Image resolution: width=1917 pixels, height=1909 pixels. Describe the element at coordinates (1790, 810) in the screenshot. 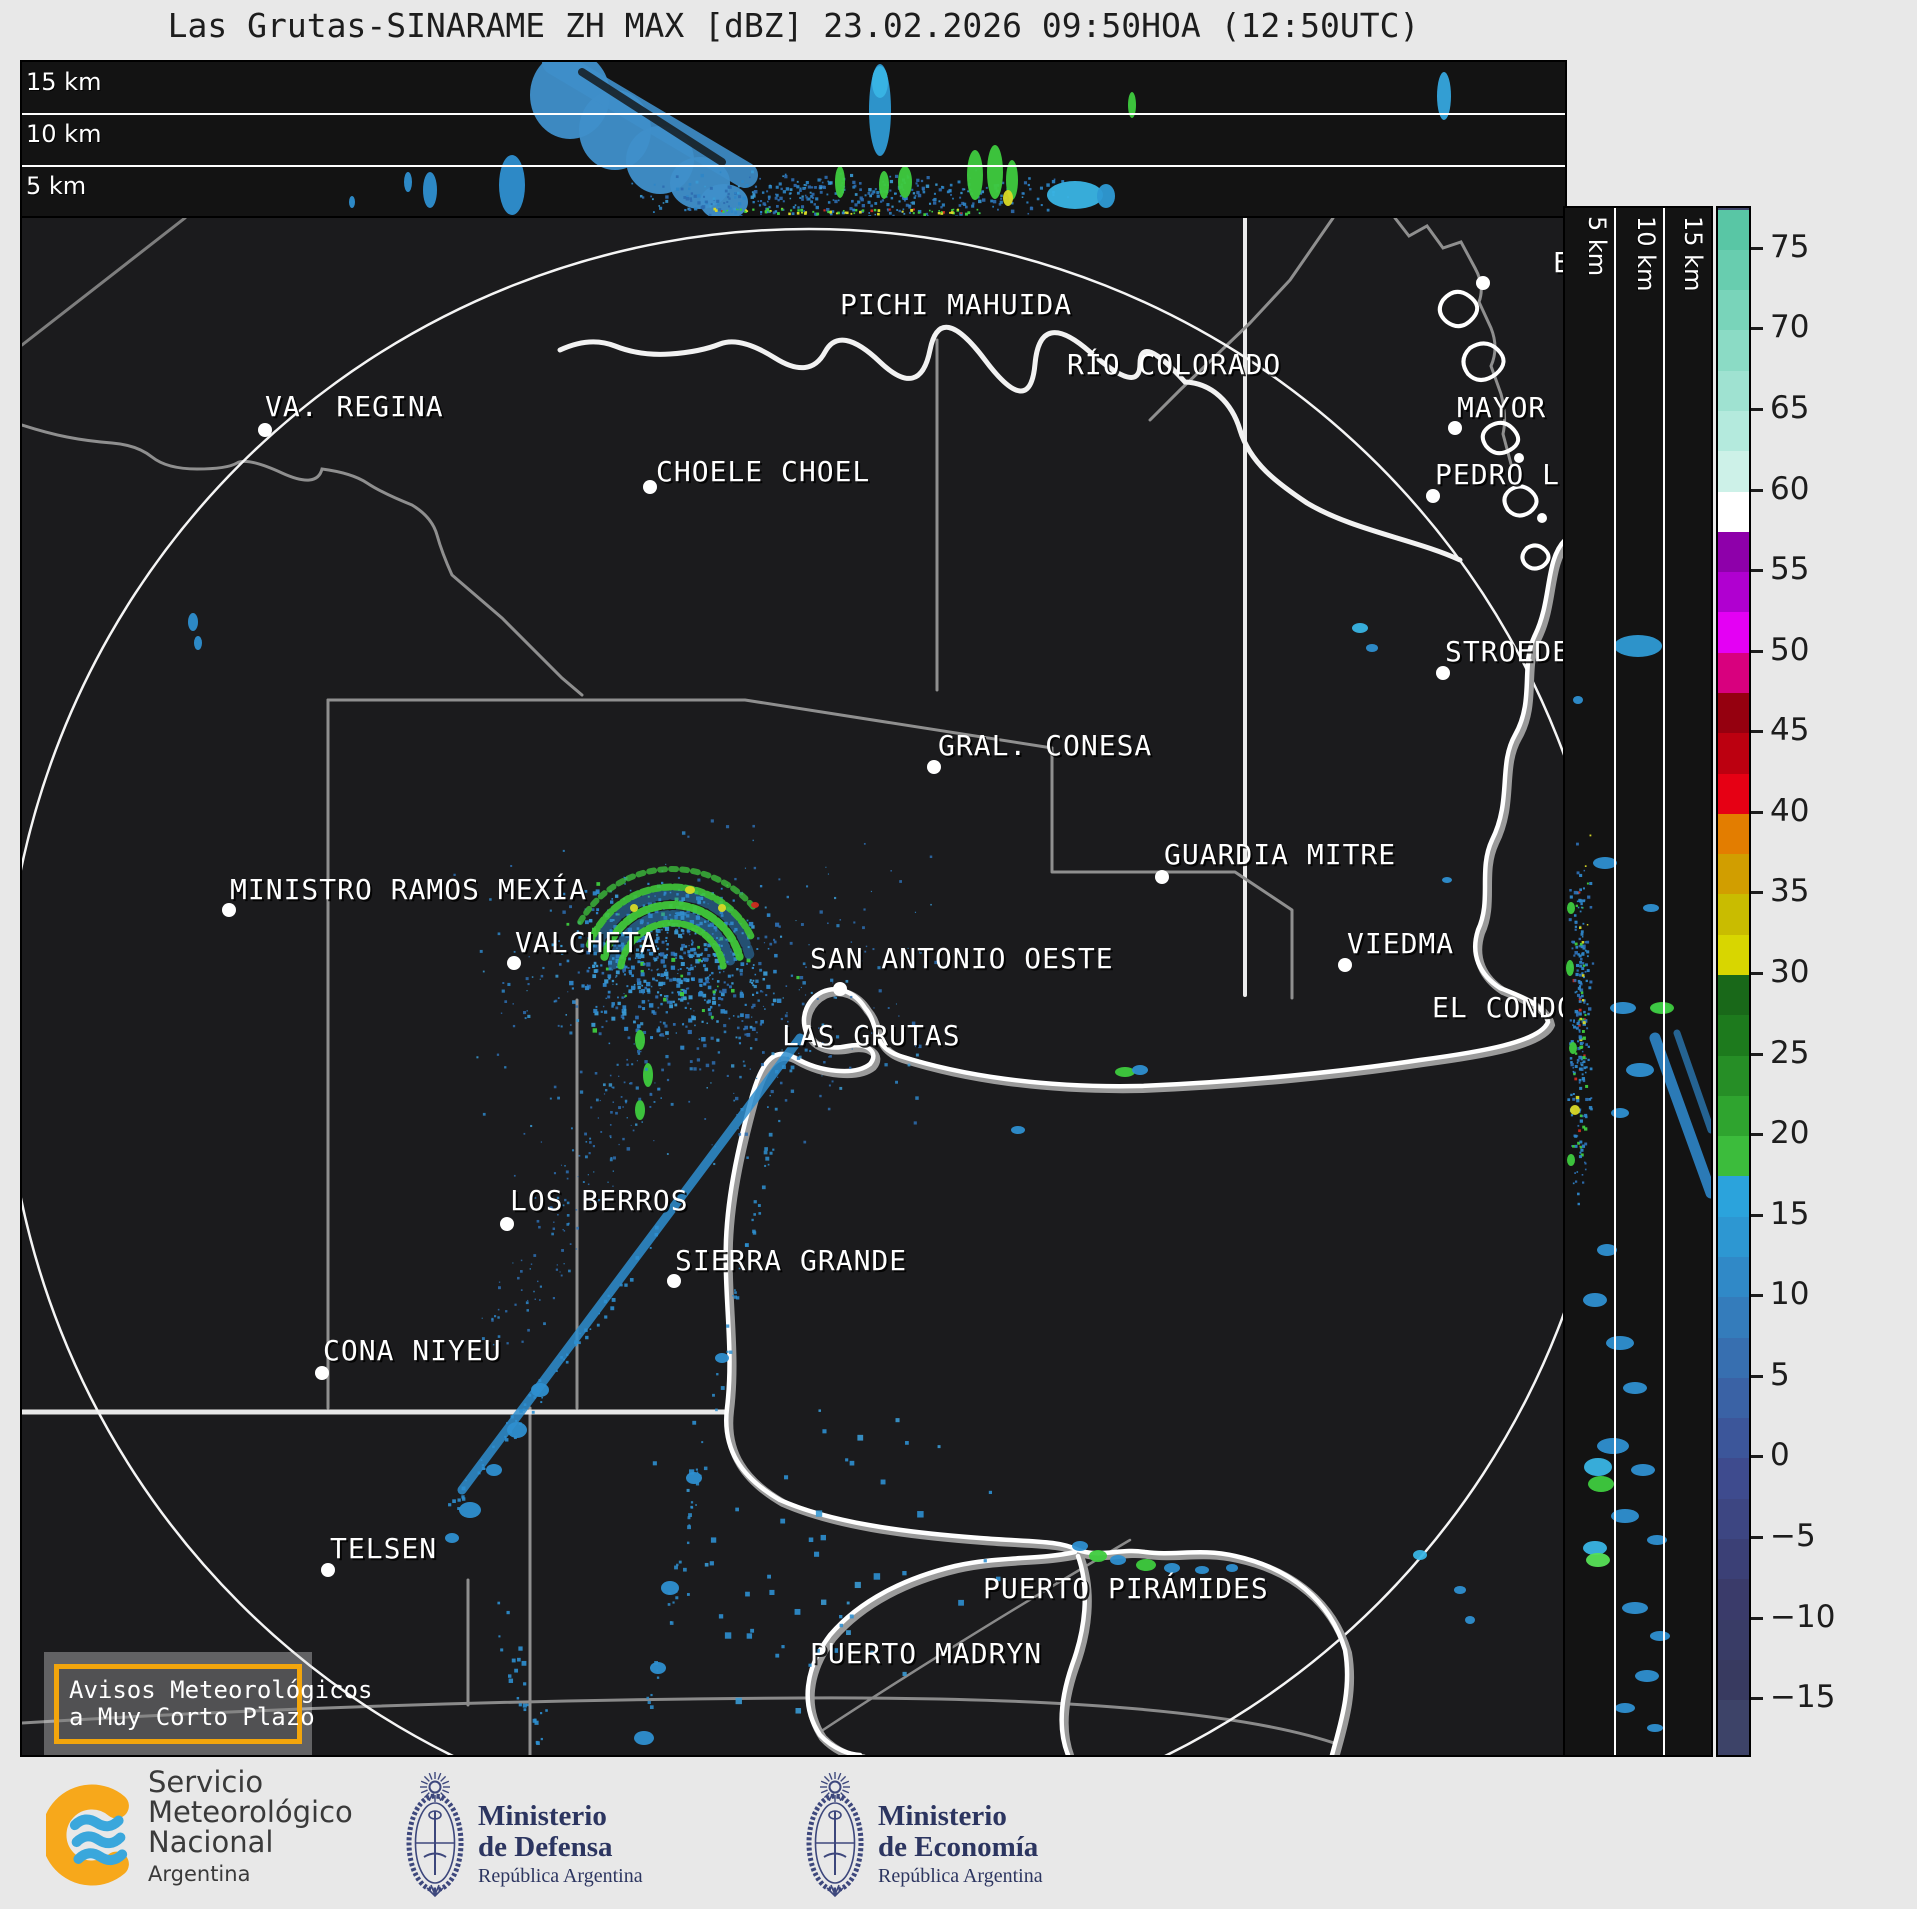

I see `colorbar-tick-label: 40` at that location.